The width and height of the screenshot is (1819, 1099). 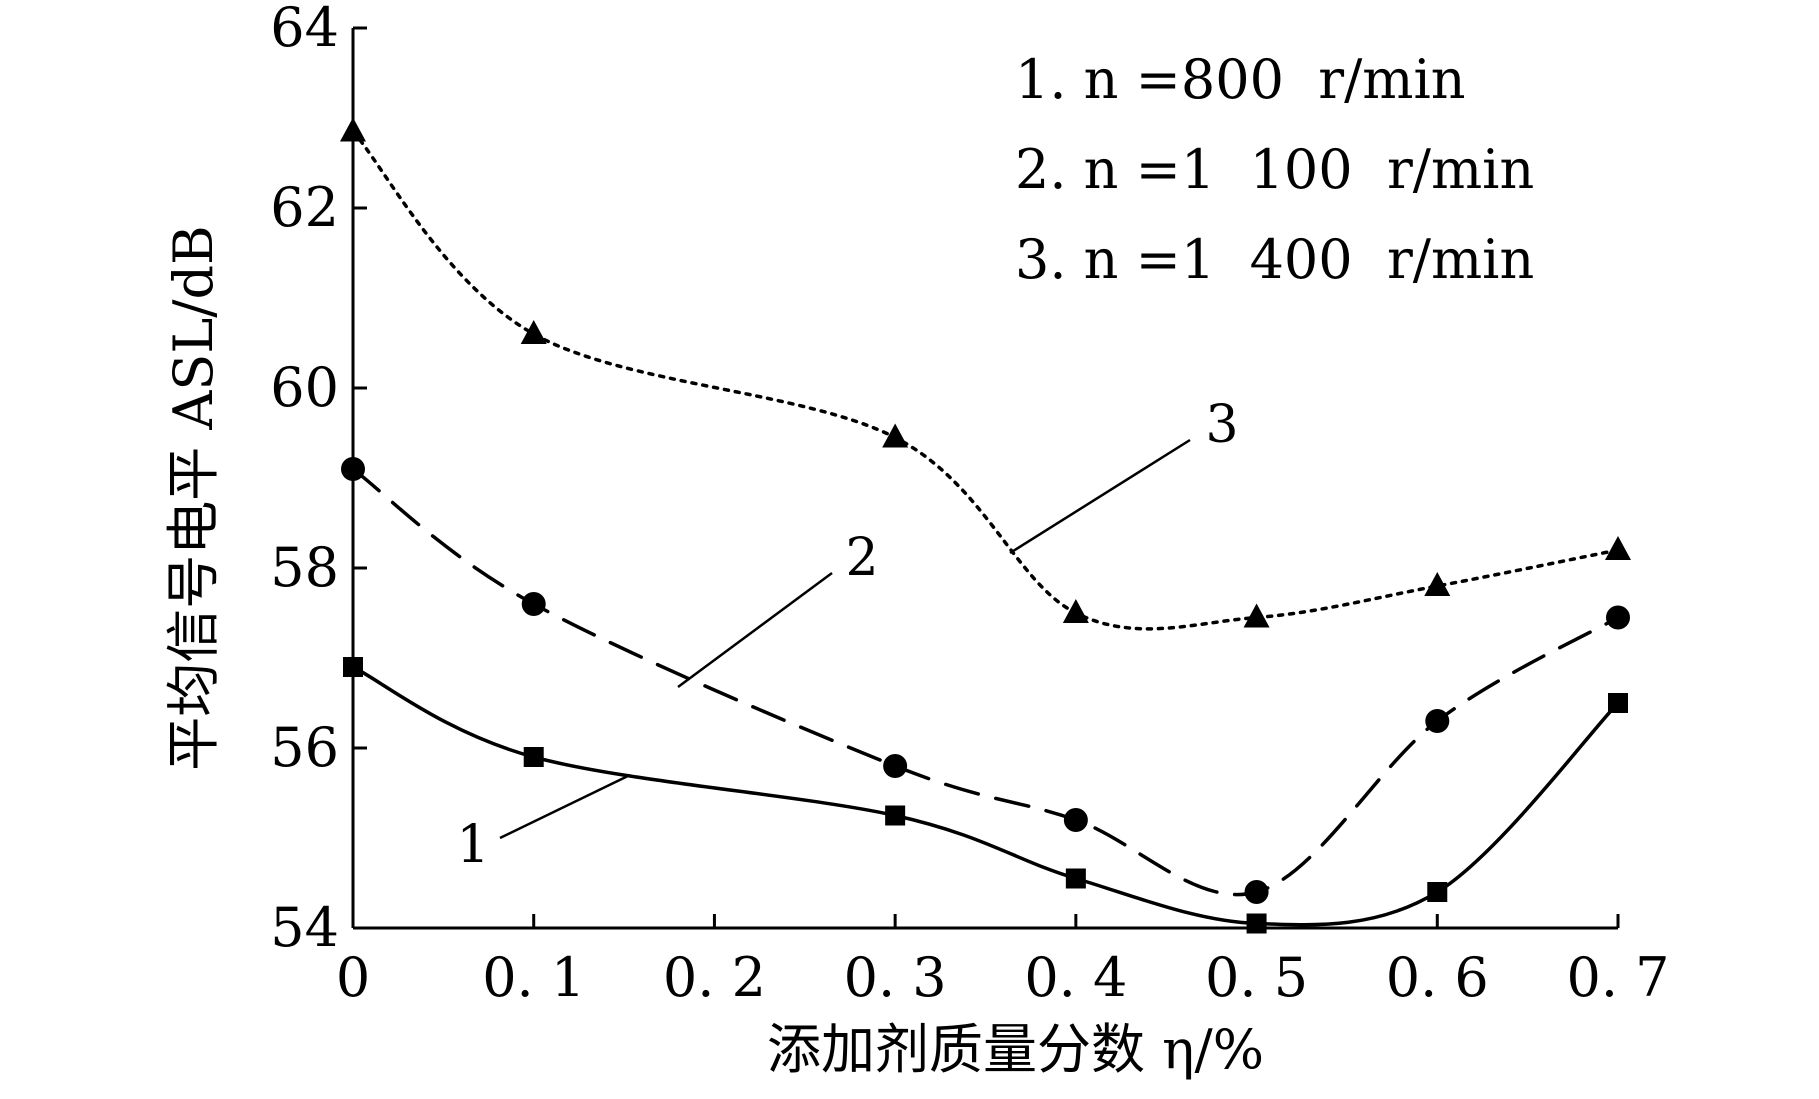 I want to click on x-tick-label: 0. 6, so click(x=1437, y=977).